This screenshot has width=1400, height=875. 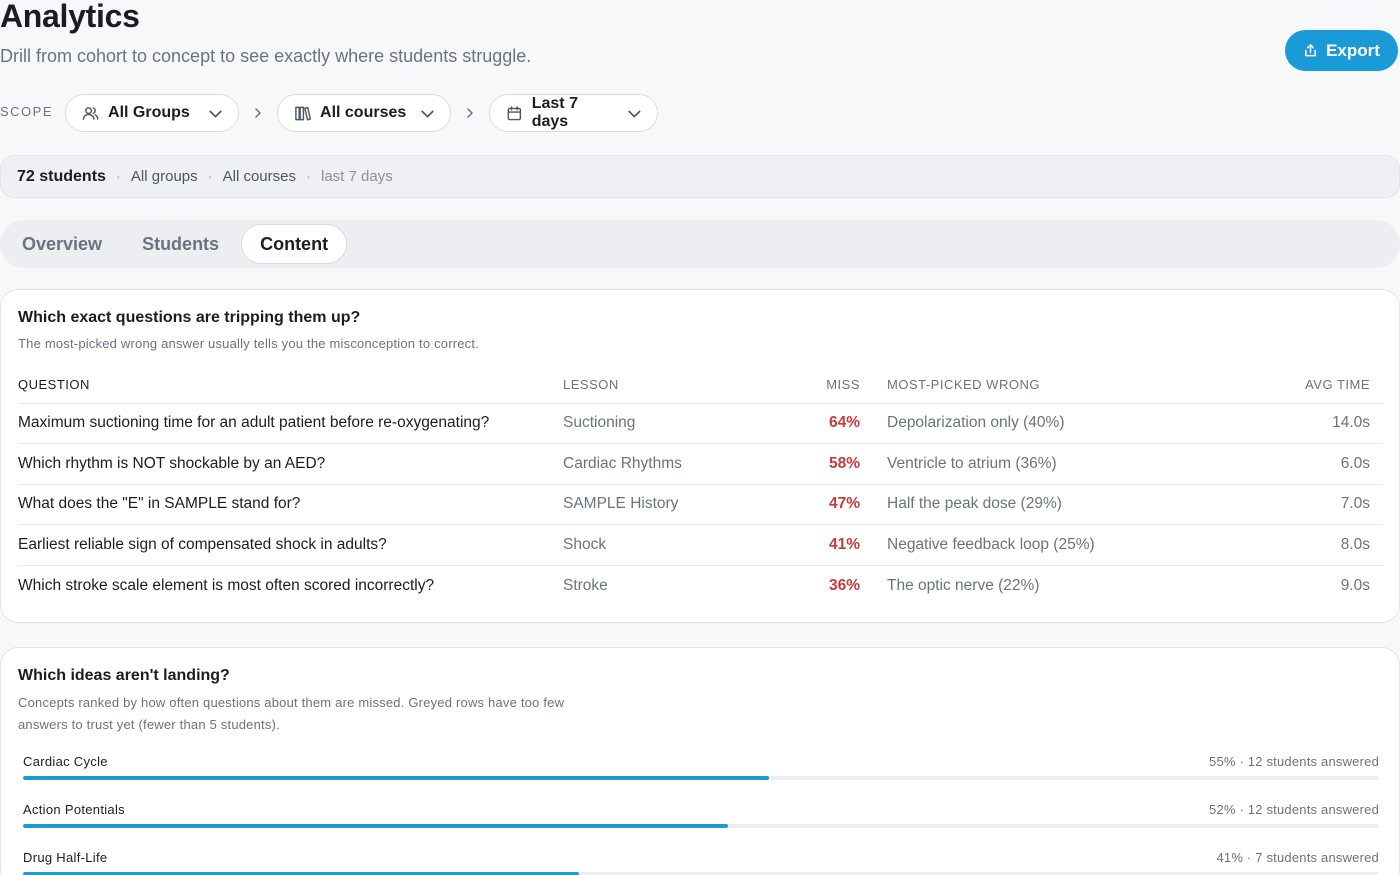 What do you see at coordinates (181, 243) in the screenshot?
I see `tab-students: Students` at bounding box center [181, 243].